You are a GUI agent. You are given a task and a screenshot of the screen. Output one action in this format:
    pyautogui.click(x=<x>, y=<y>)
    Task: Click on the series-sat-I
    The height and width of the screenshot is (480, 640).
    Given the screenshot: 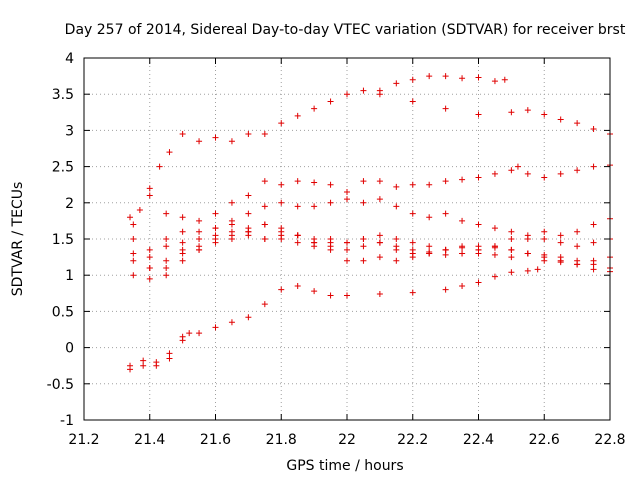 What is the action you would take?
    pyautogui.click(x=371, y=244)
    